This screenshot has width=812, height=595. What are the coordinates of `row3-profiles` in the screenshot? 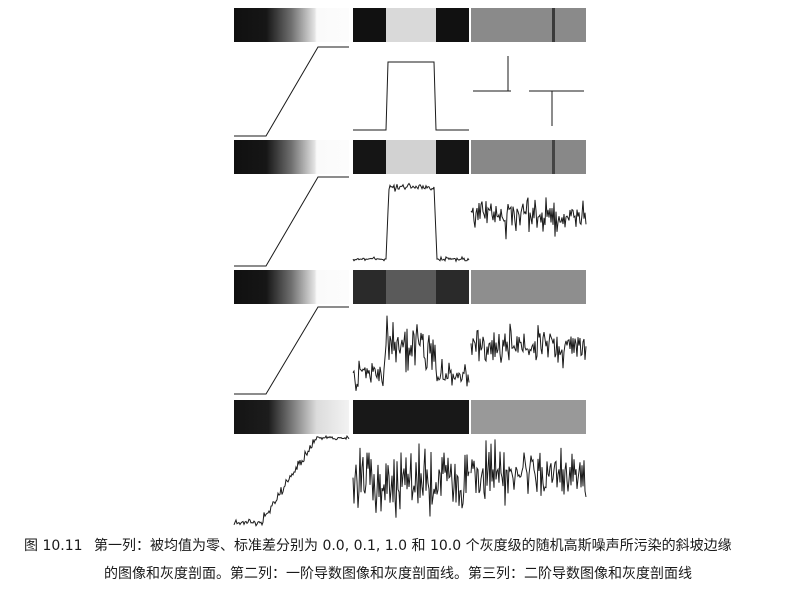 It's located at (410, 350).